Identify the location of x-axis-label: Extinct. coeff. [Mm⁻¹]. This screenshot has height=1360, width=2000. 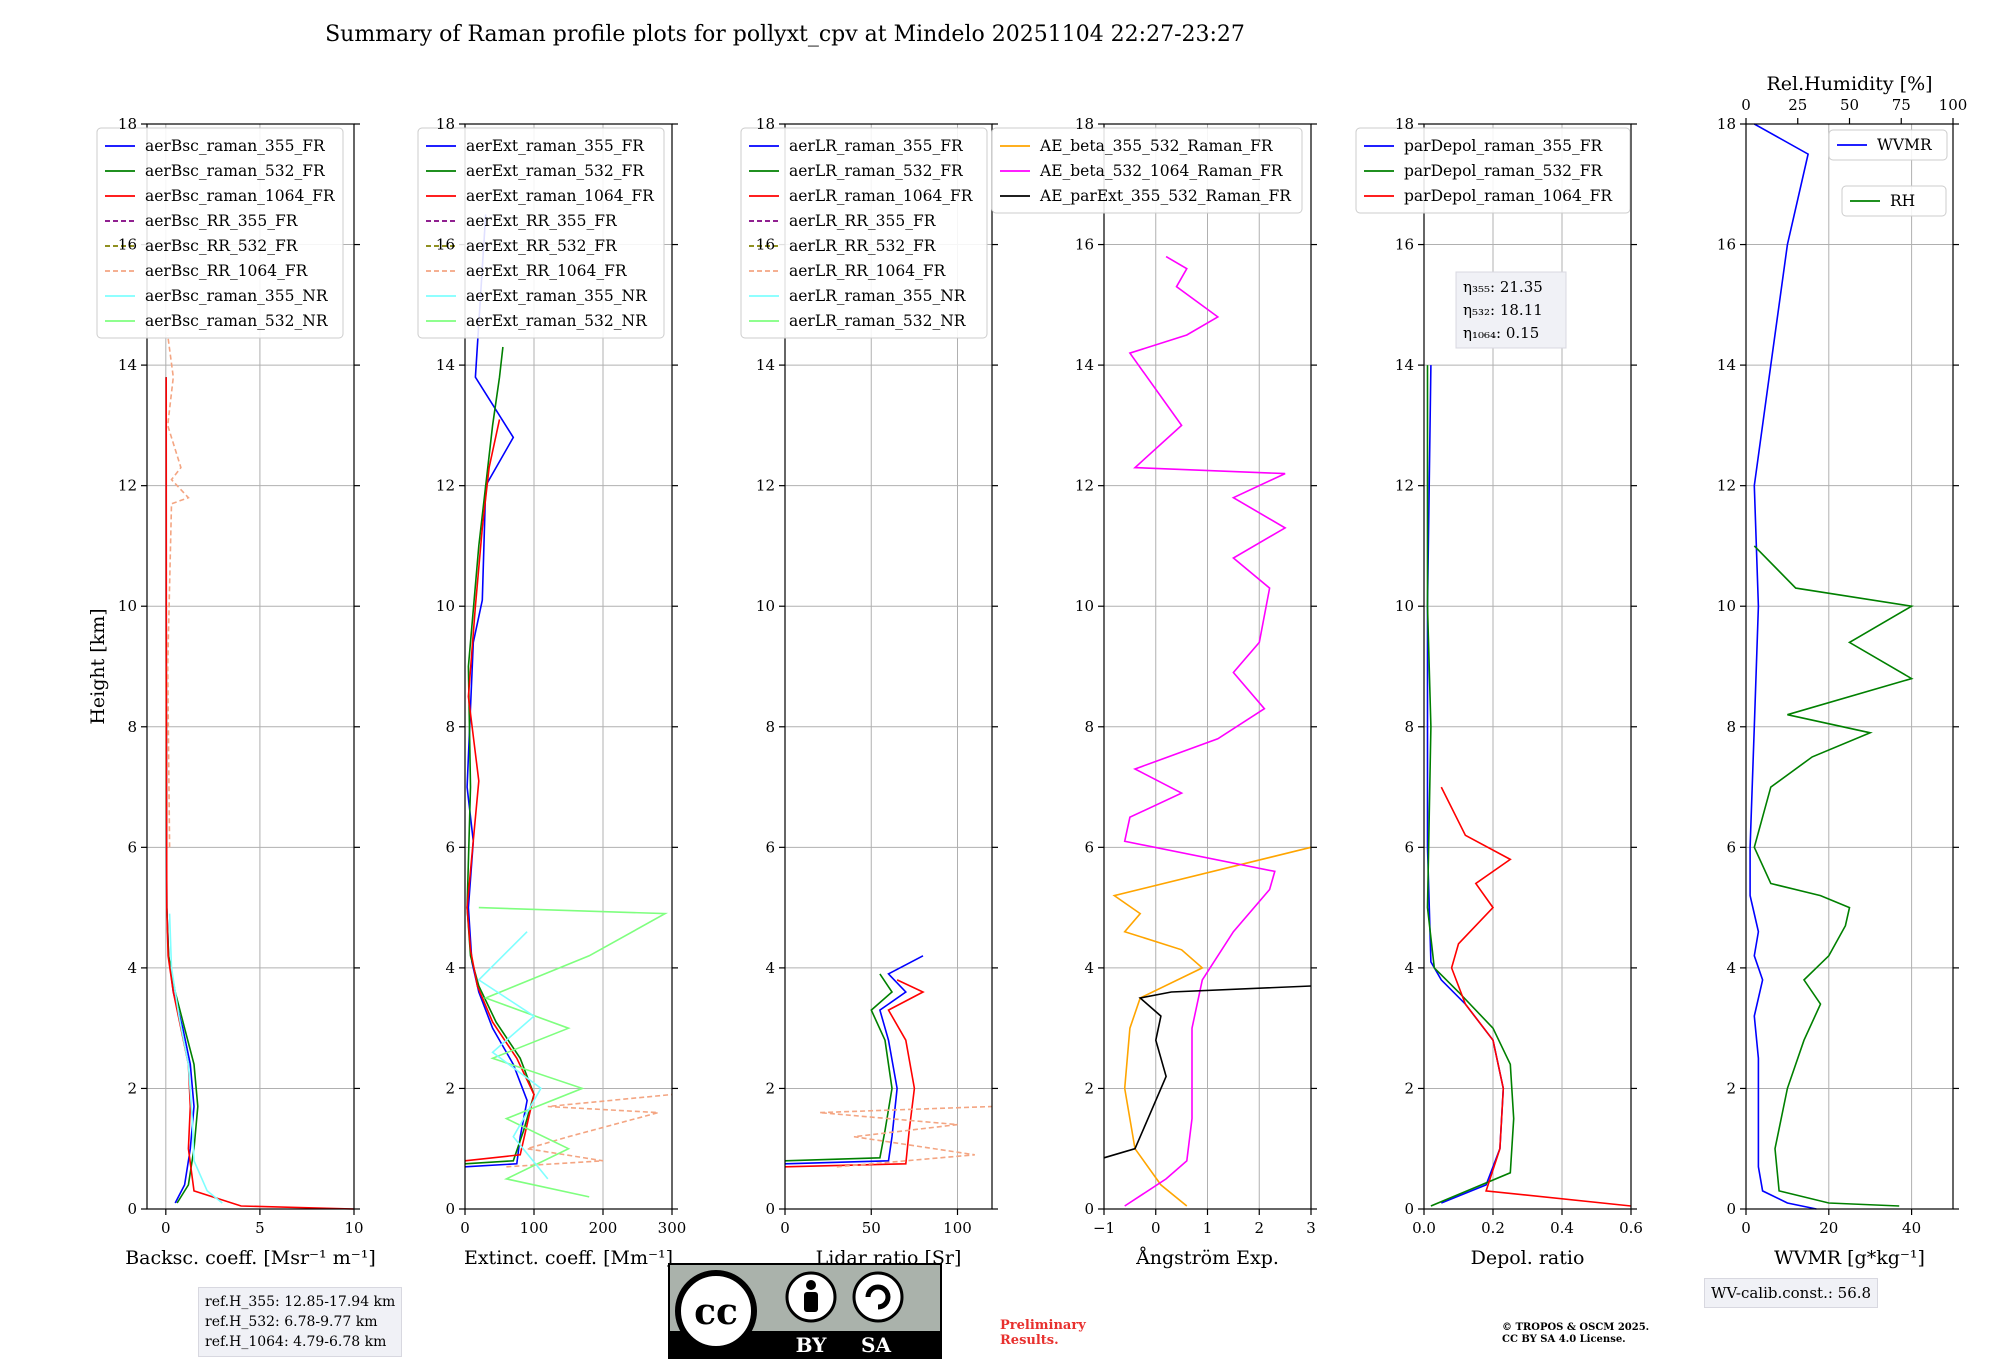
(568, 1258).